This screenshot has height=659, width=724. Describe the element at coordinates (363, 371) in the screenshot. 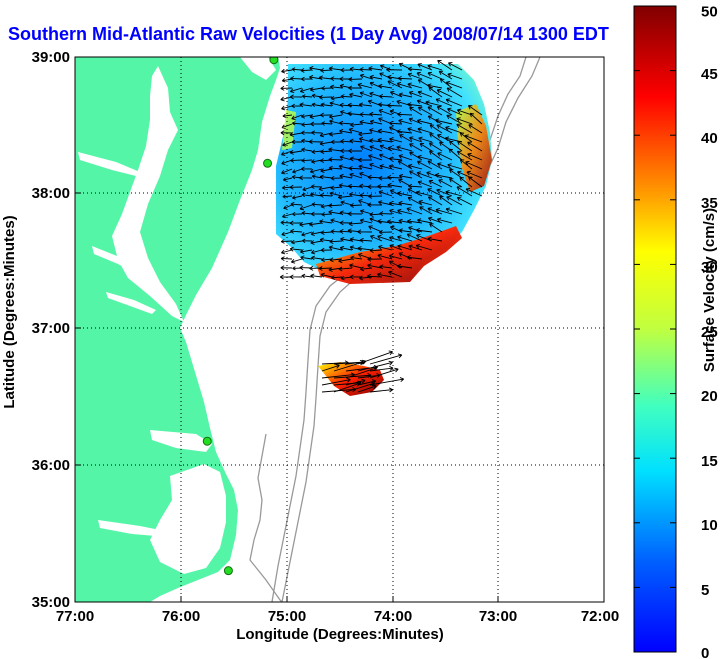

I see `velocity-arrows-south` at that location.